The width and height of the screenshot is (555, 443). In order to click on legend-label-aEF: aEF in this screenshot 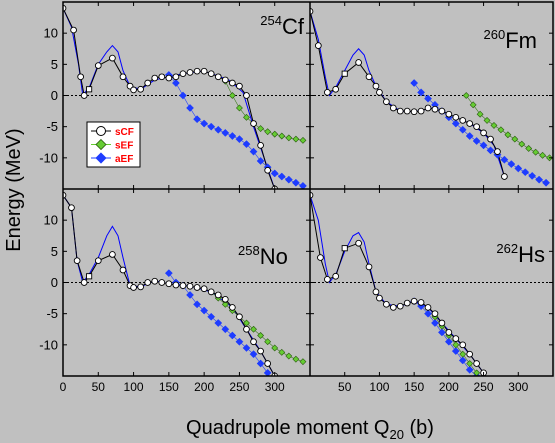, I will do `click(124, 159)`.